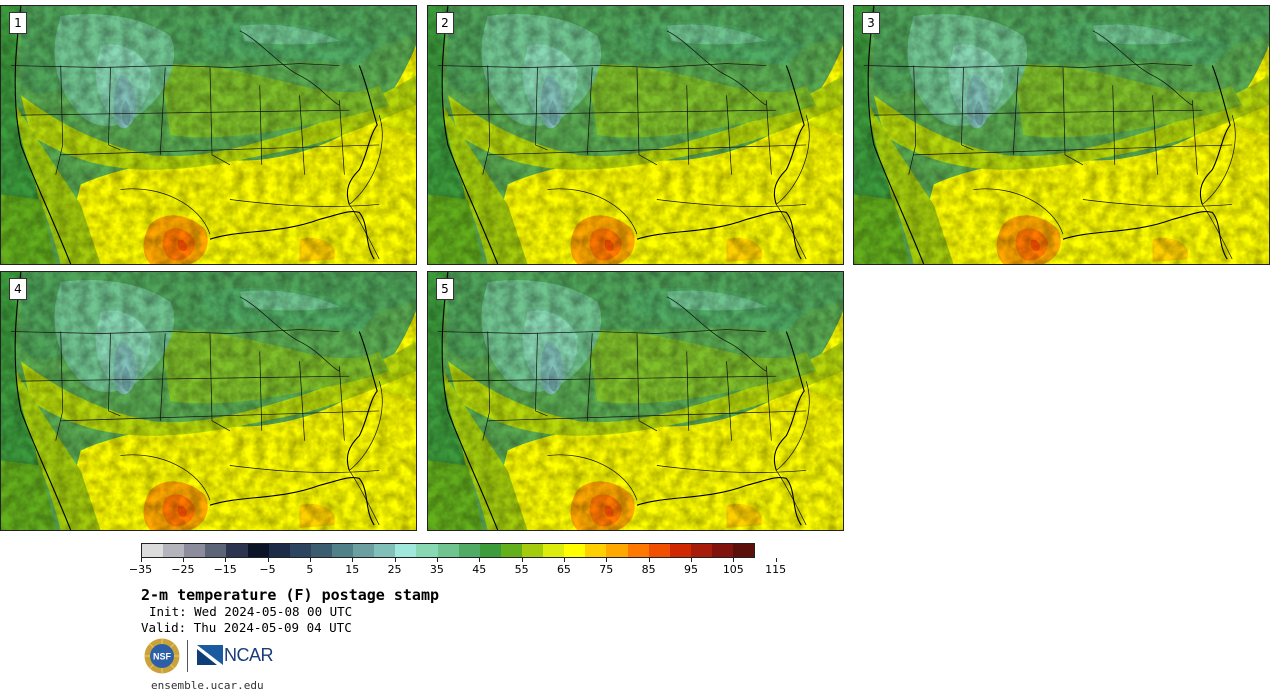 The width and height of the screenshot is (1280, 696). Describe the element at coordinates (225, 569) in the screenshot. I see `colorbar-tick-label: −15` at that location.